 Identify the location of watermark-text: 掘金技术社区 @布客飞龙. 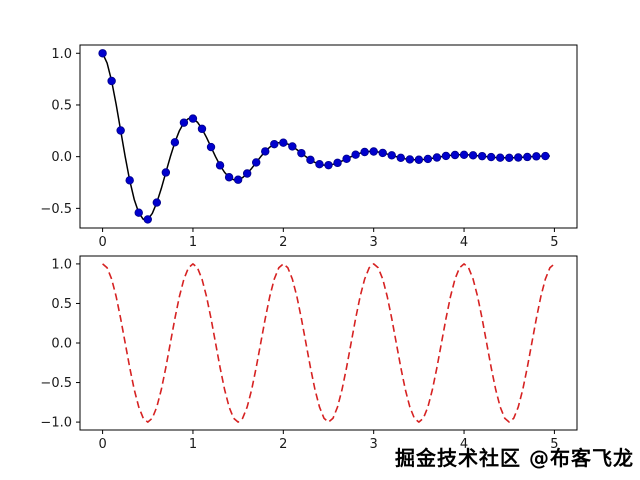
(514, 458).